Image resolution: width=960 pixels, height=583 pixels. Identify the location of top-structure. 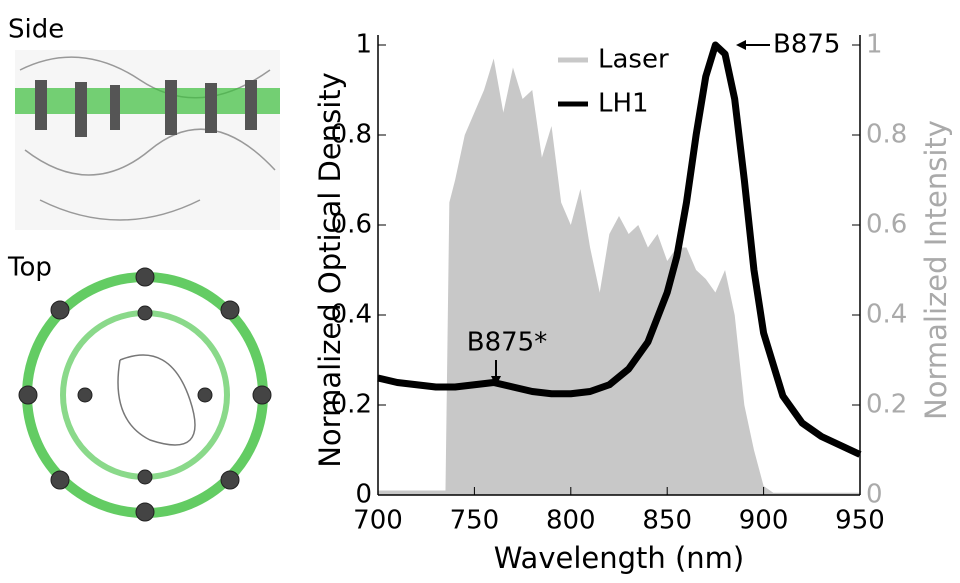
(145, 394).